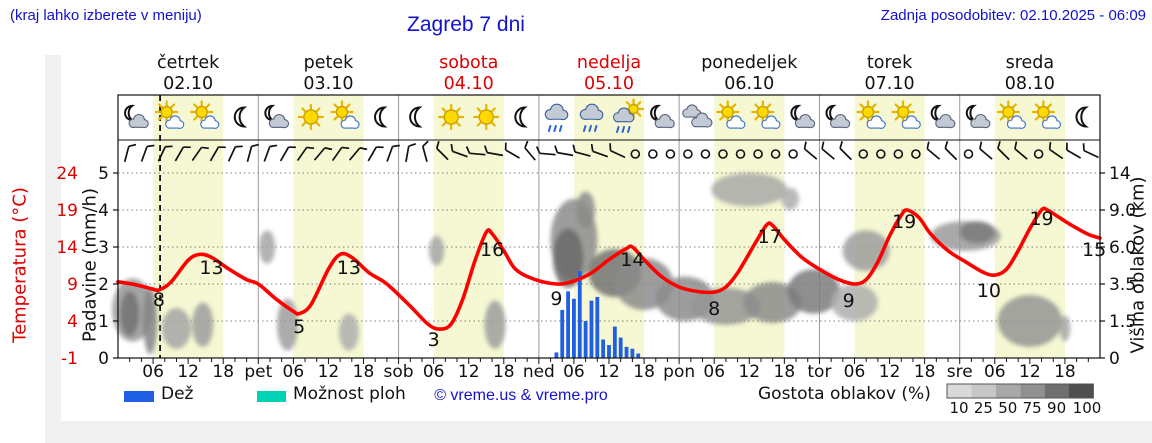  What do you see at coordinates (1041, 219) in the screenshot?
I see `temperature-value-label: 19` at bounding box center [1041, 219].